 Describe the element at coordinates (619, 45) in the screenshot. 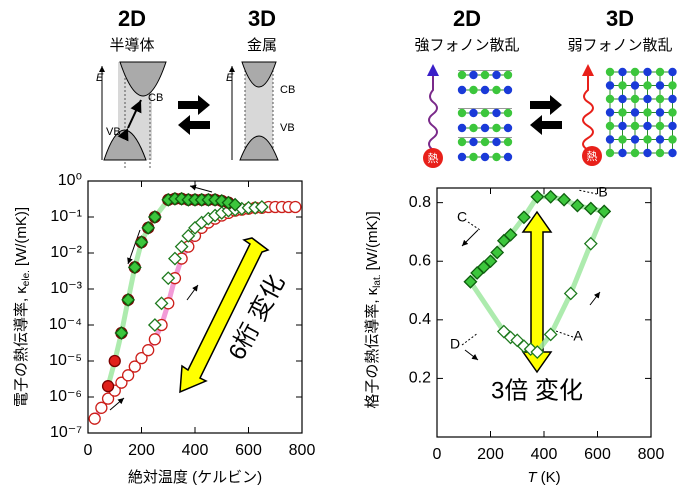

I see `header-sub: 弱フォノン散乱` at that location.